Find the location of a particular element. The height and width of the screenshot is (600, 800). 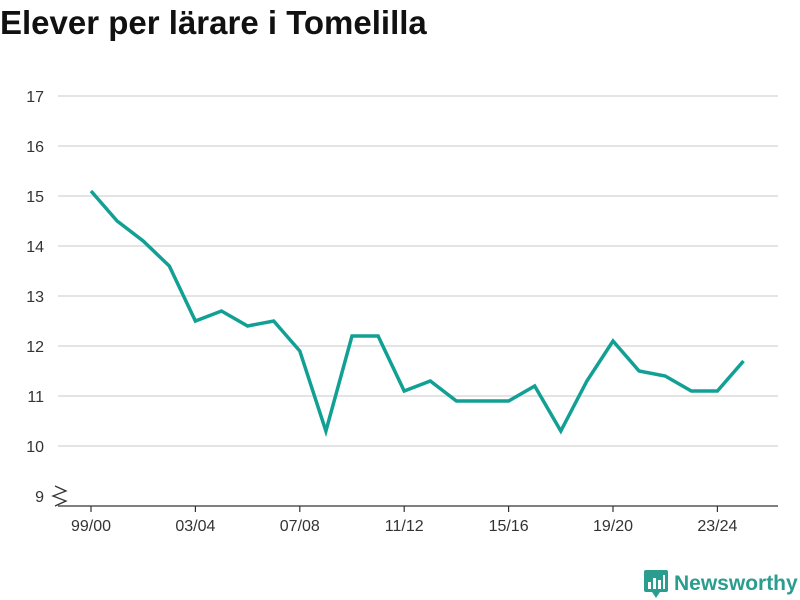

y-tick-label: 15 is located at coordinates (35, 197).